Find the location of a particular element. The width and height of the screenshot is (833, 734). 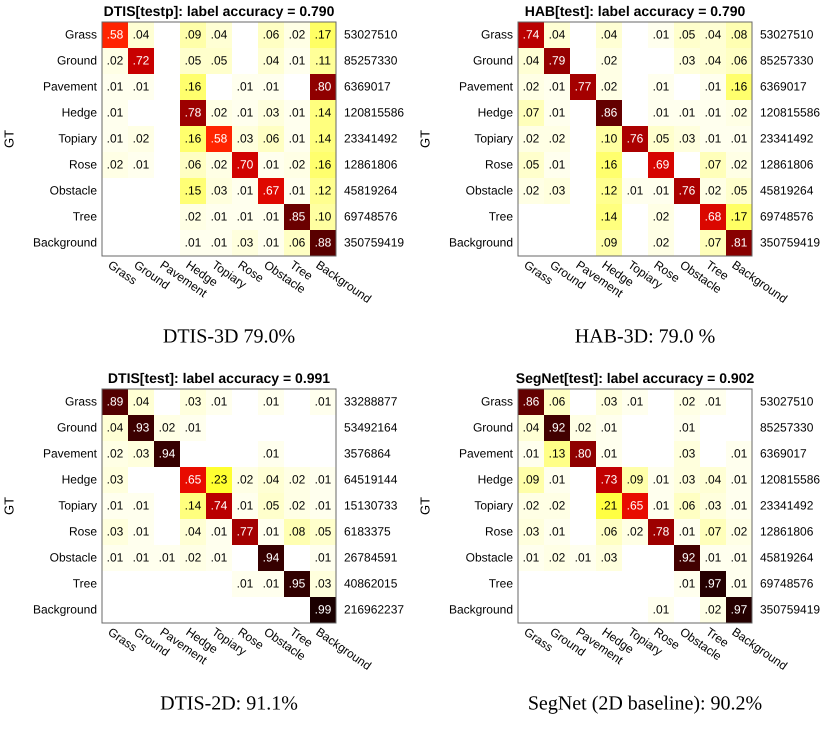

data-label: .05 is located at coordinates (193, 60).